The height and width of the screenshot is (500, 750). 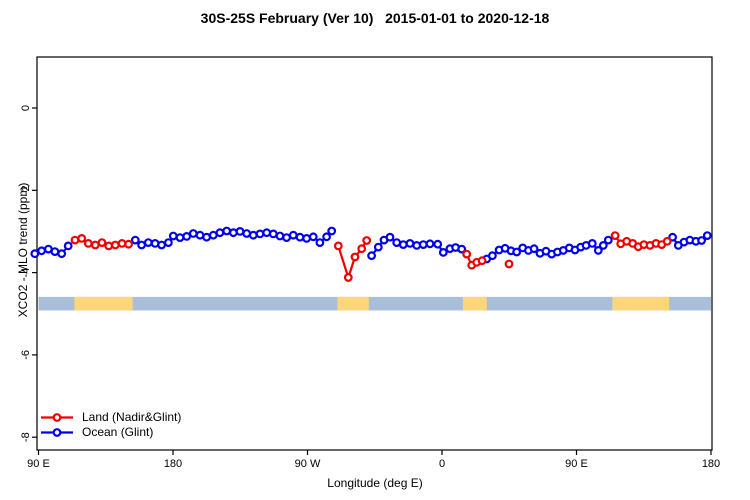 I want to click on x-tick-label: 90 W, so click(x=308, y=464).